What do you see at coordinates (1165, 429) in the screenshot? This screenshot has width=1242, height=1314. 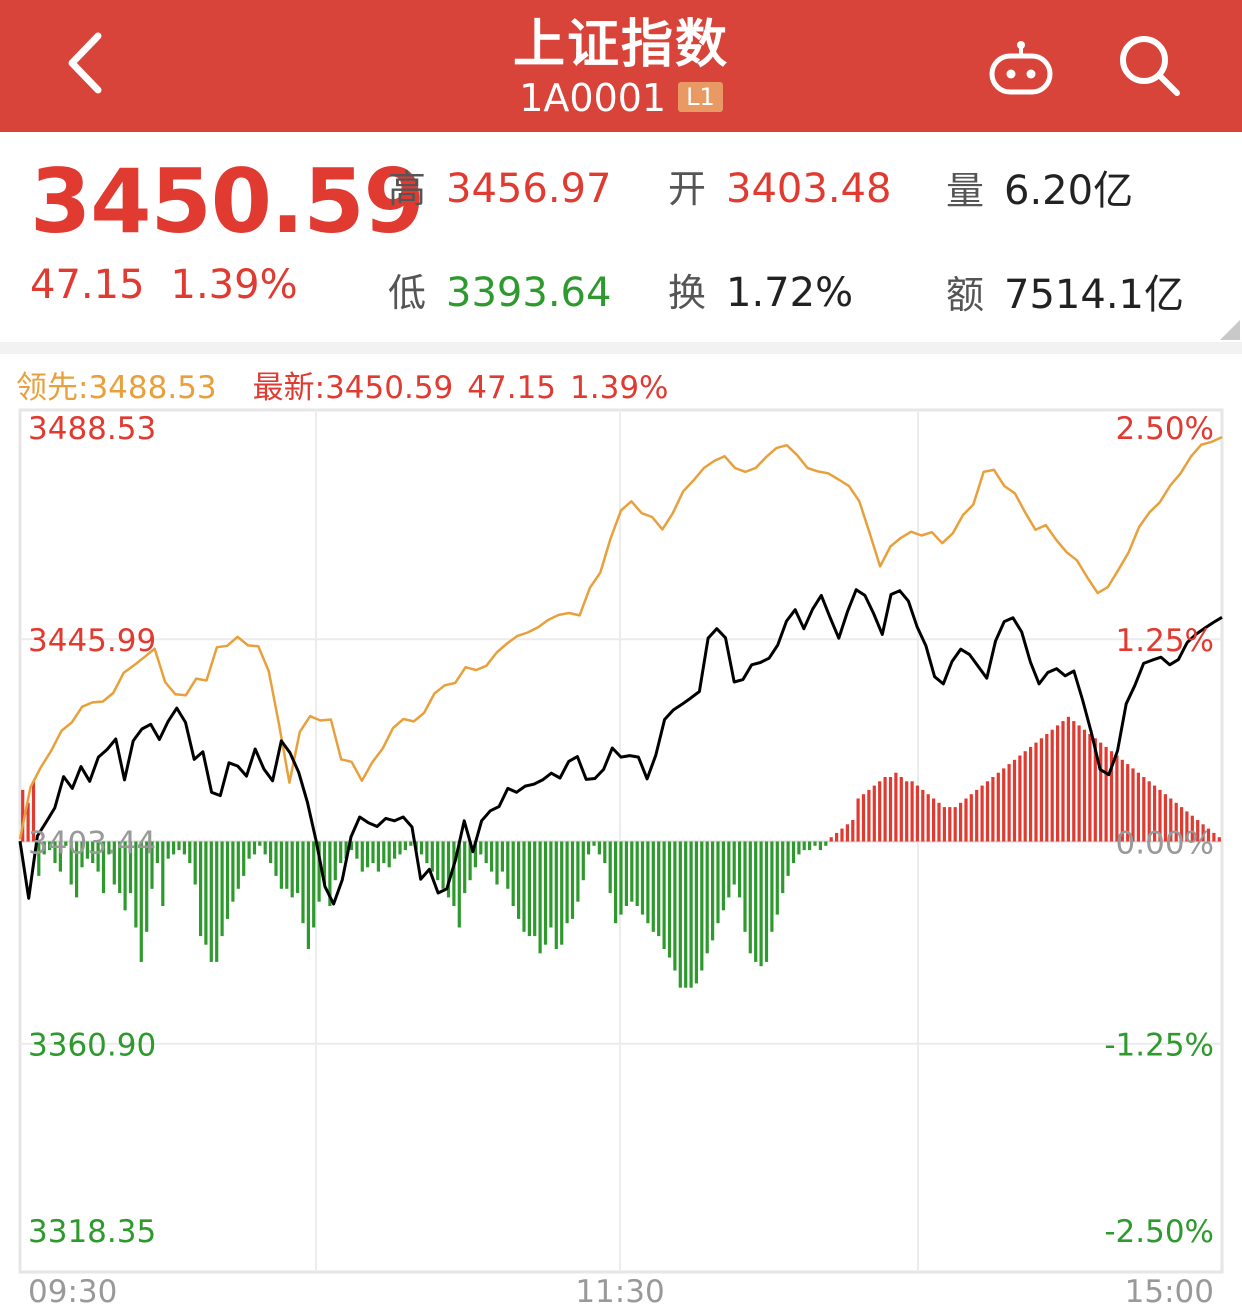 I see `percent-axis-label: 2.50%` at bounding box center [1165, 429].